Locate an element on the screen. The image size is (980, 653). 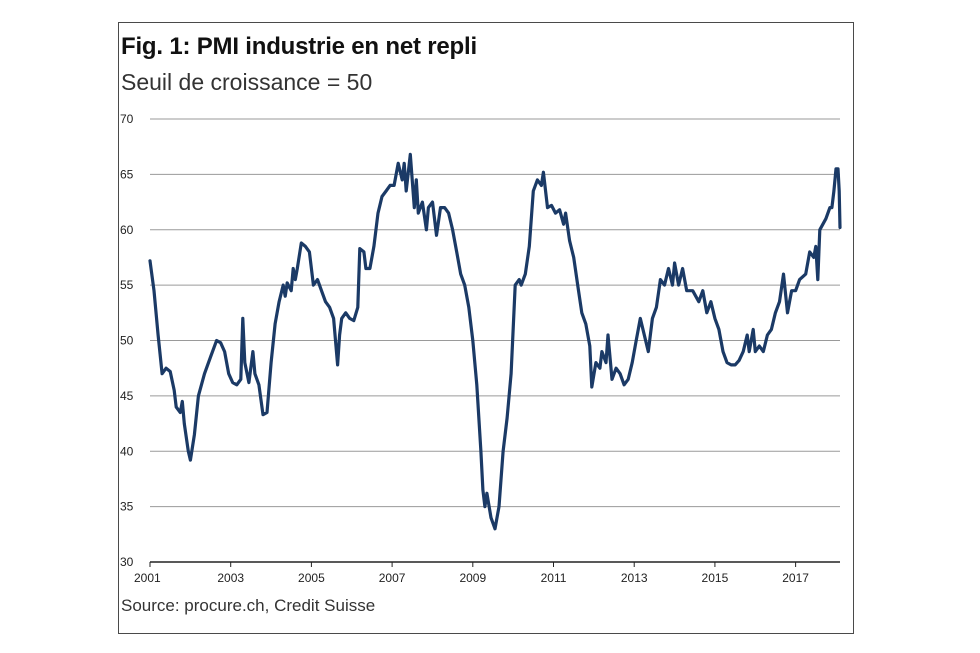
x-tick-label: 2009 is located at coordinates (472, 578).